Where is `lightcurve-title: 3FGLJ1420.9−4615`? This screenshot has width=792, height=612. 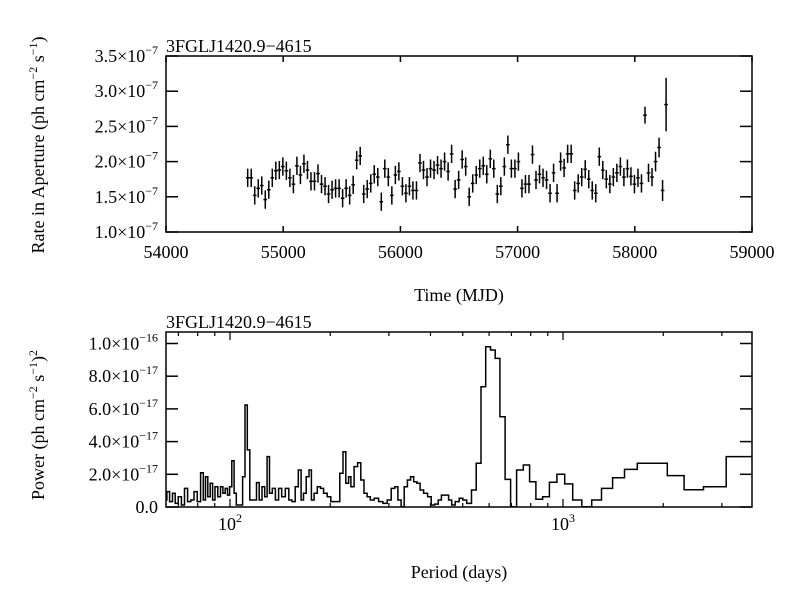 lightcurve-title: 3FGLJ1420.9−4615 is located at coordinates (239, 46).